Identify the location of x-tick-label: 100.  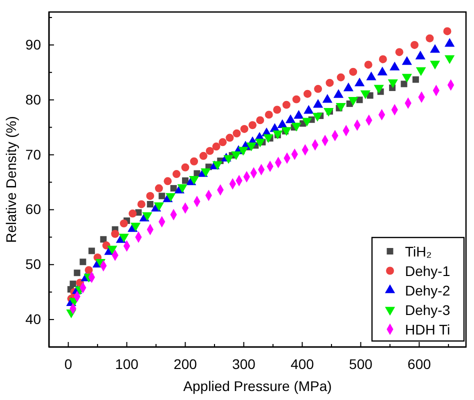
(127, 364).